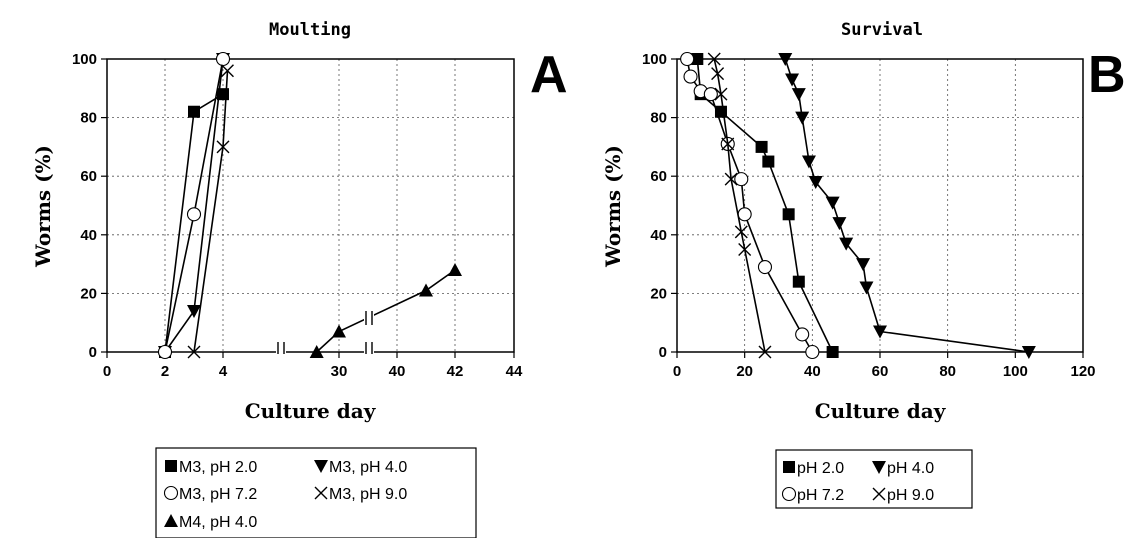 The width and height of the screenshot is (1126, 542). Describe the element at coordinates (820, 468) in the screenshot. I see `legend-label: pH 2.0` at that location.